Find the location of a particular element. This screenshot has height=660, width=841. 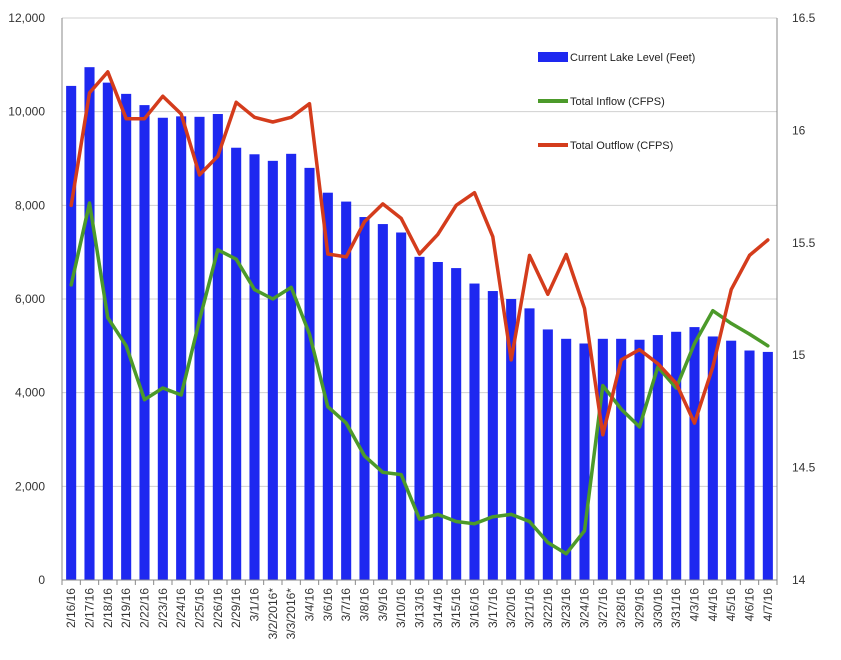

x-tick-label: 3/24/16 is located at coordinates (585, 608).